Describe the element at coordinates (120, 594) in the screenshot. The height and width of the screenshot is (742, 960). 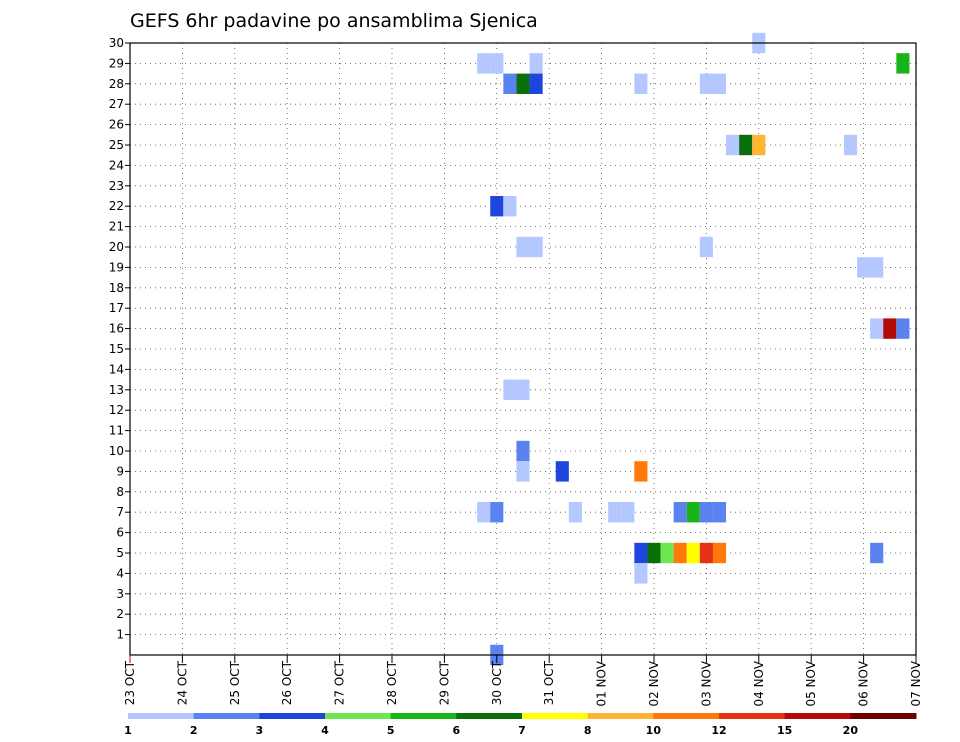
I see `y-tick-label: 3` at that location.